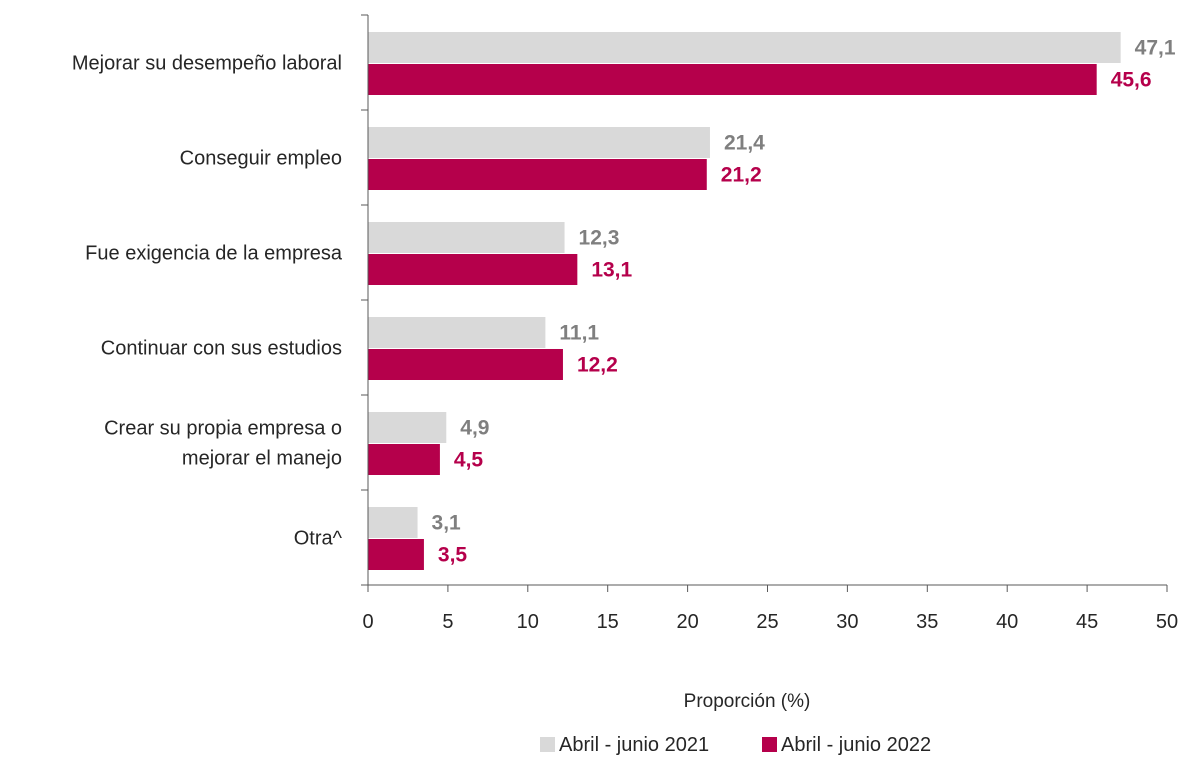 The image size is (1193, 762). I want to click on data-label: 12,2, so click(597, 365).